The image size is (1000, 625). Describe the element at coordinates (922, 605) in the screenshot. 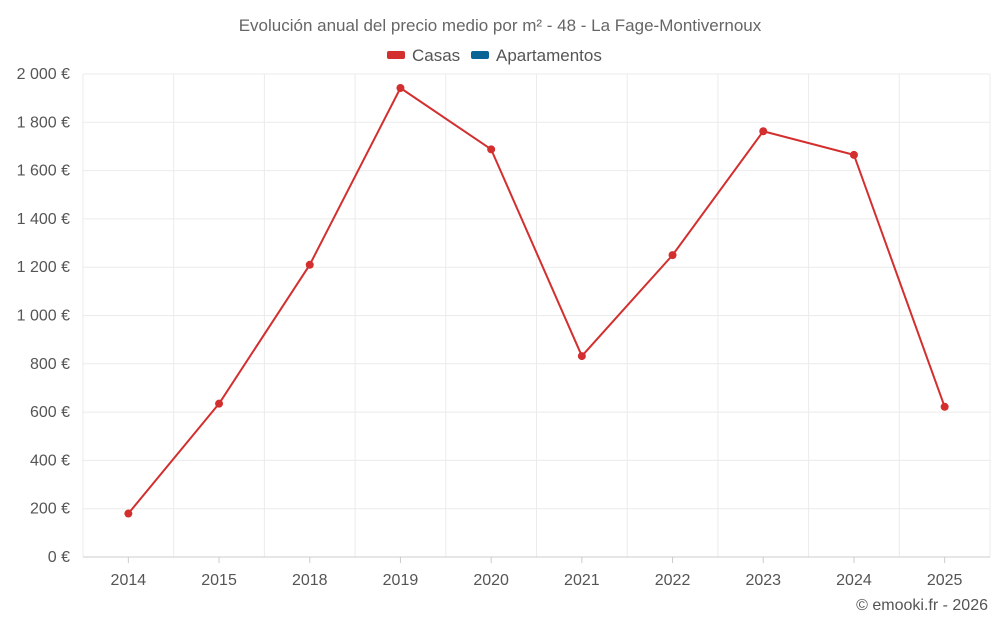

I see `credit-text: © emooki.fr - 2026` at that location.